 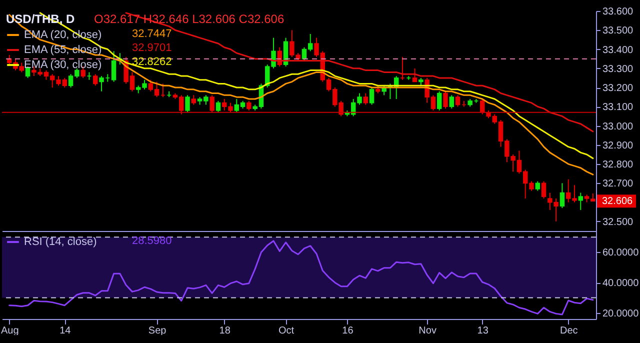 I want to click on annotation: 32.8262, so click(x=152, y=62).